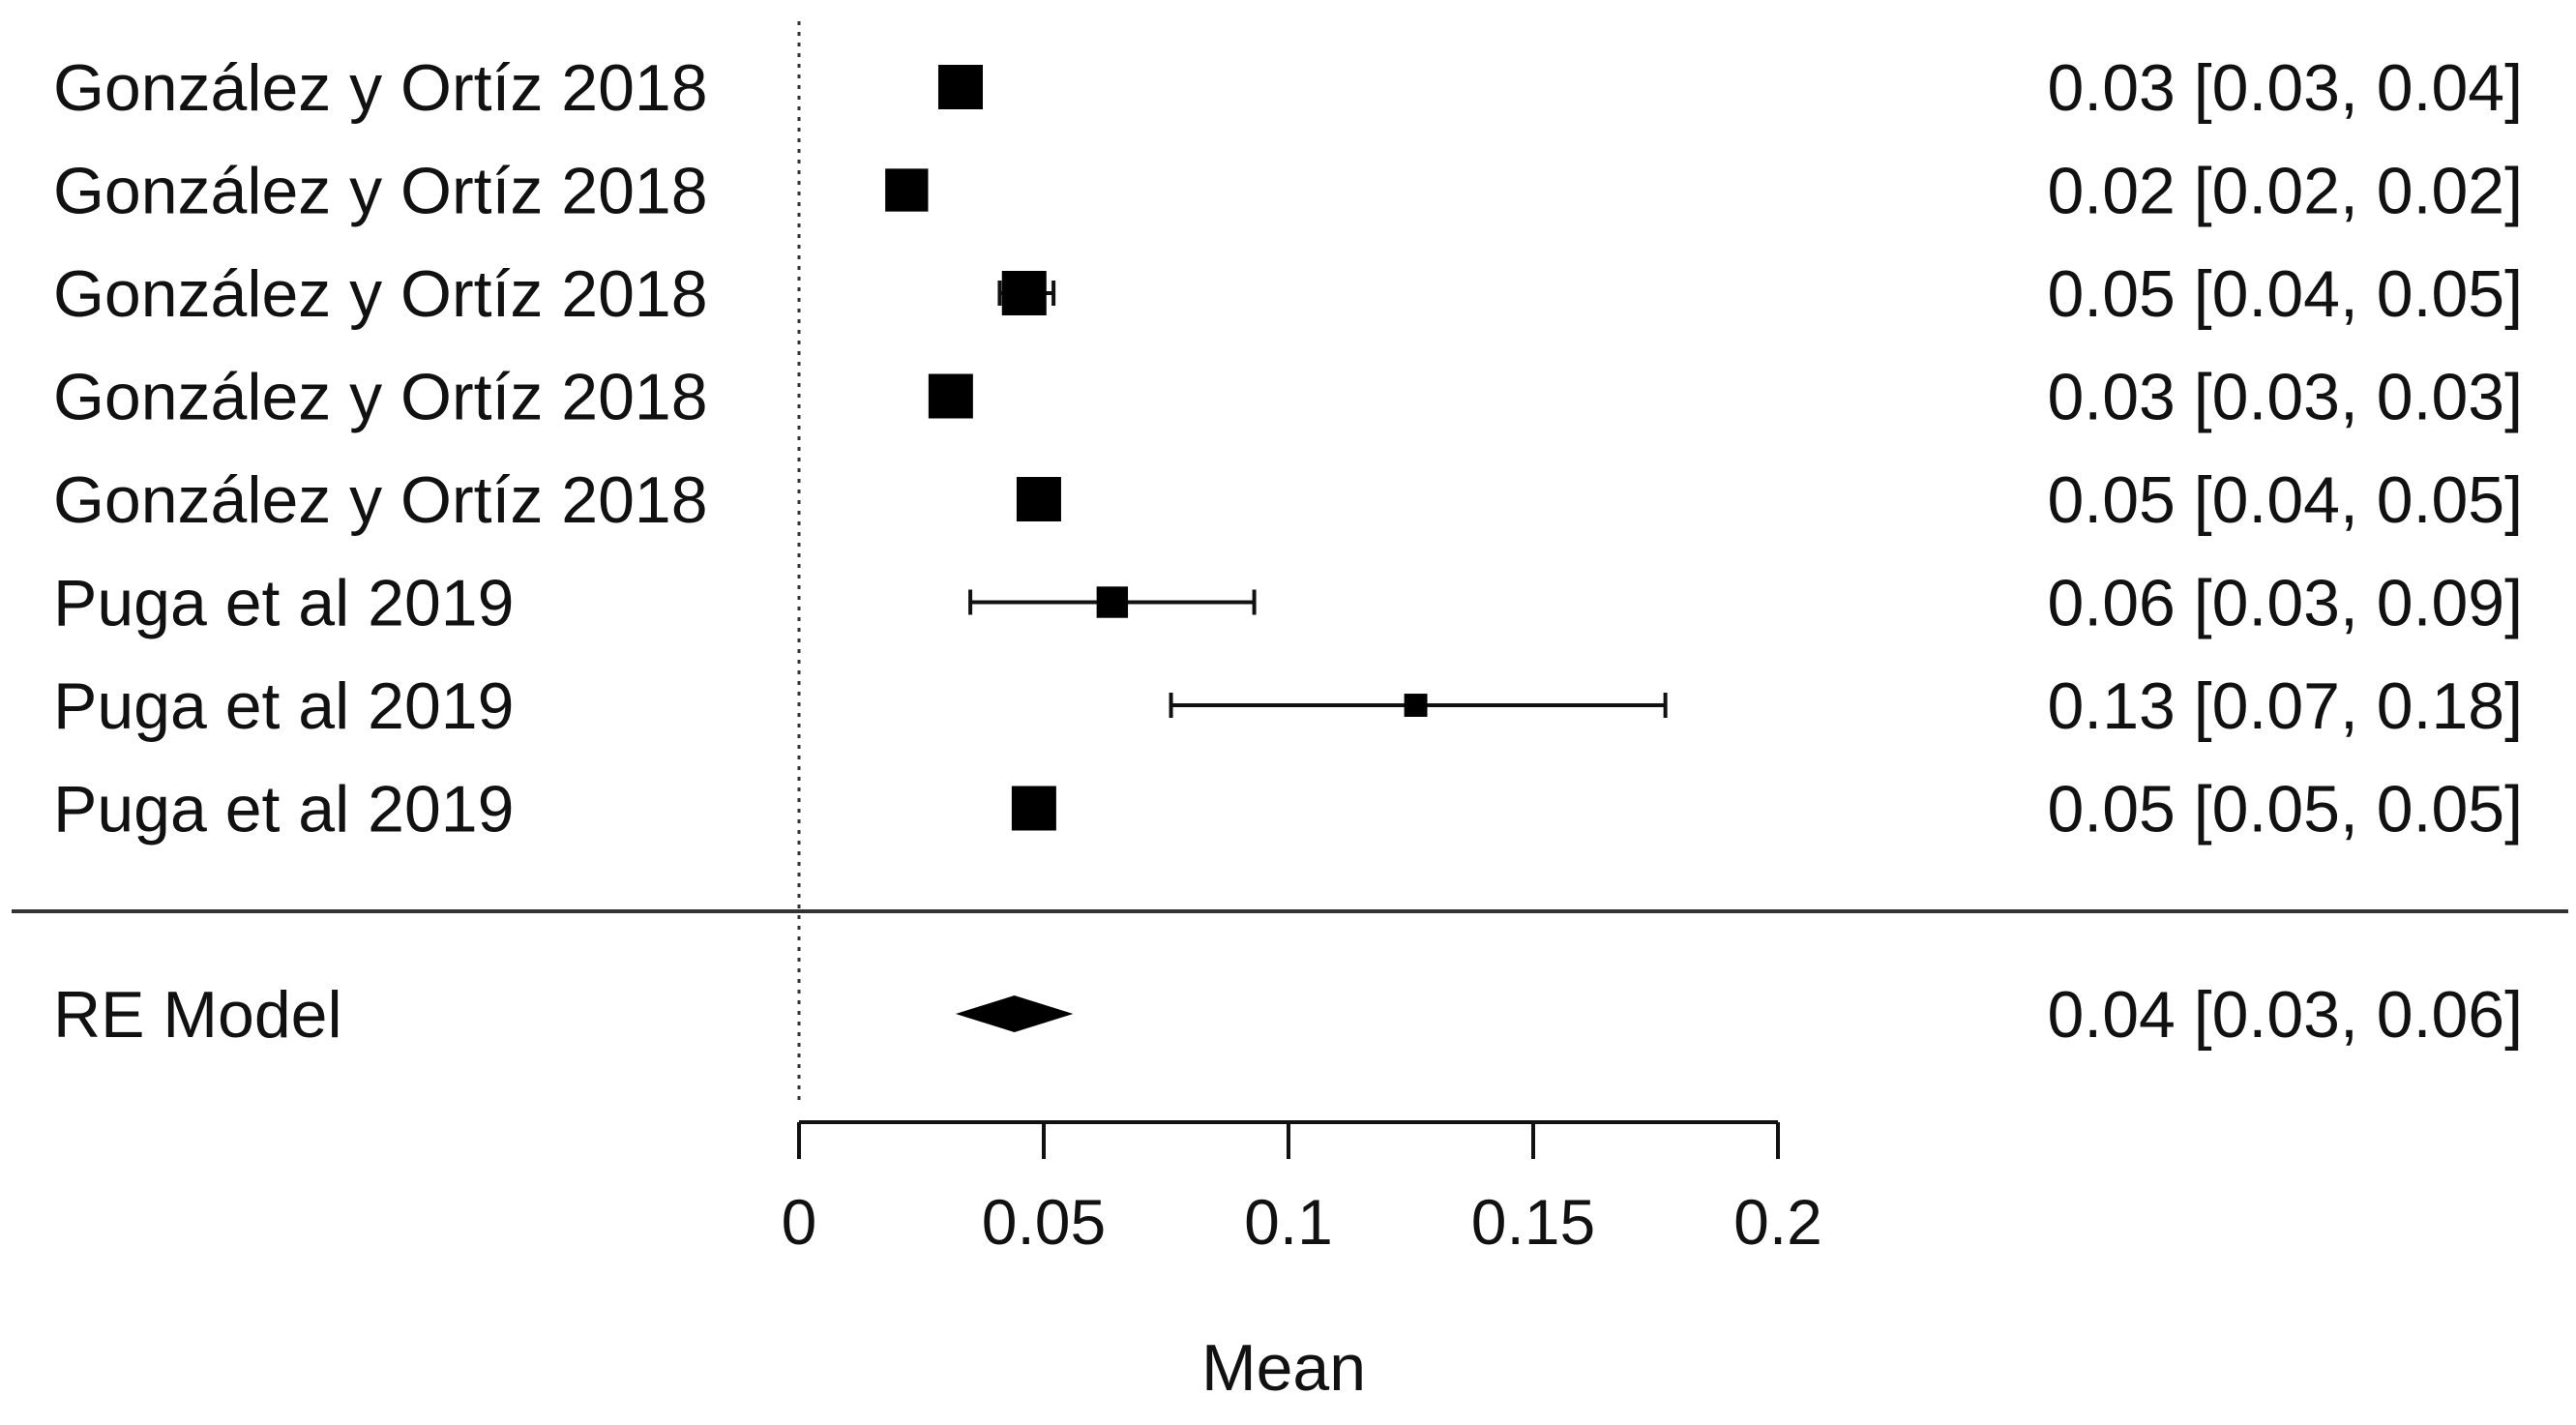 Image resolution: width=2576 pixels, height=1425 pixels. Describe the element at coordinates (1283, 1368) in the screenshot. I see `x-axis-title: Mean` at that location.